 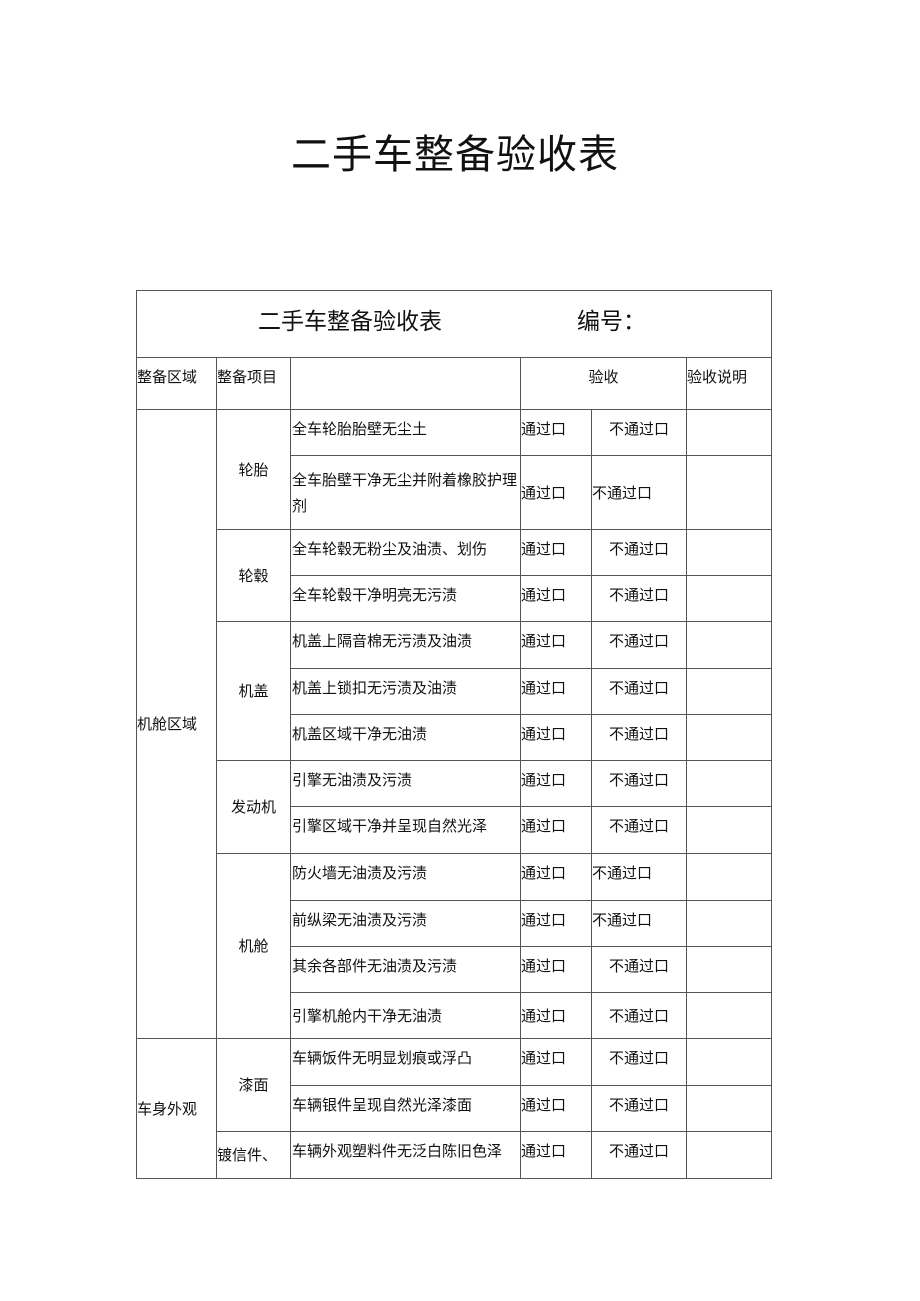 I want to click on check-item: 机盖上隔音棉无污渍及油渍, so click(x=405, y=645).